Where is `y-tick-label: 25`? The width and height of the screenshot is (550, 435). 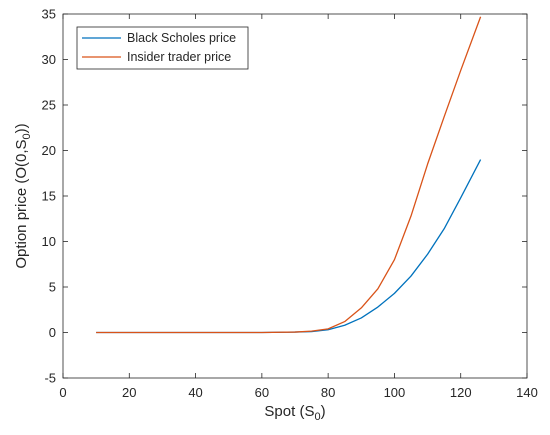 y-tick-label: 25 is located at coordinates (49, 105).